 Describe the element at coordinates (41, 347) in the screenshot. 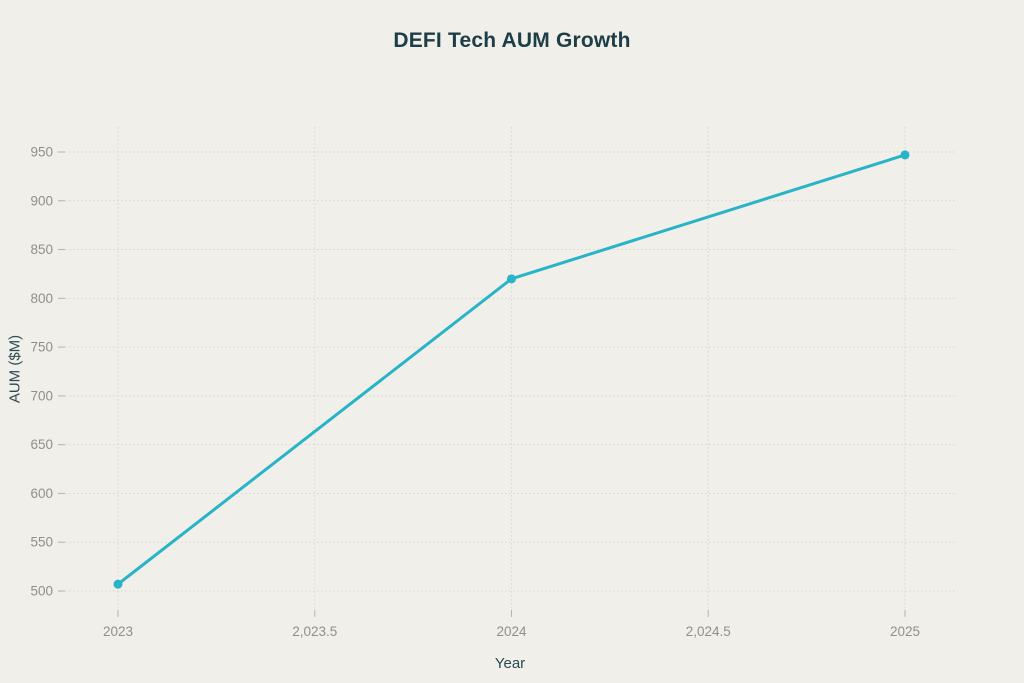

I see `y-tick-label: 750` at that location.